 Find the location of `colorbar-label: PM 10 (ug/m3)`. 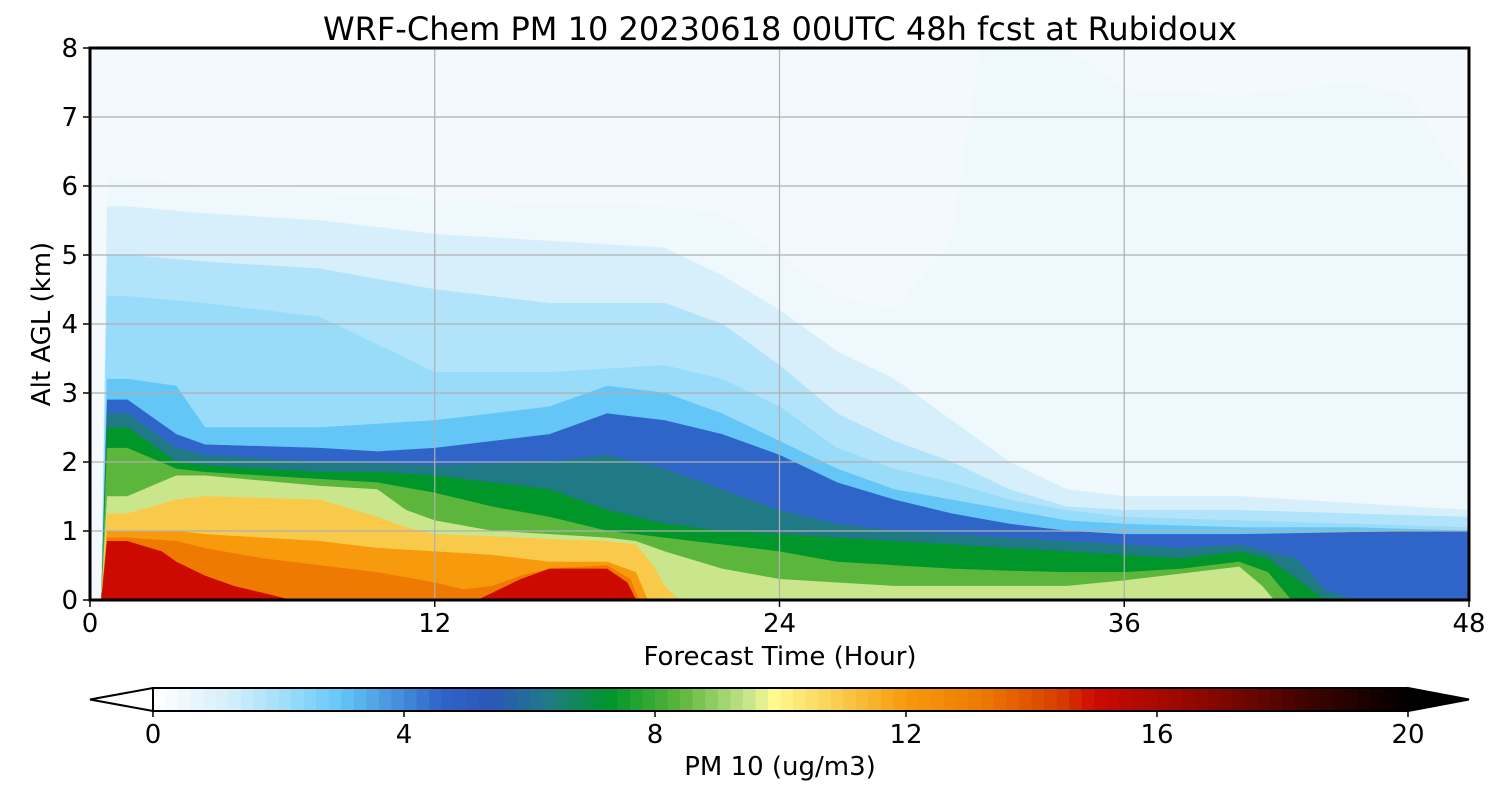

colorbar-label: PM 10 (ug/m3) is located at coordinates (780, 767).